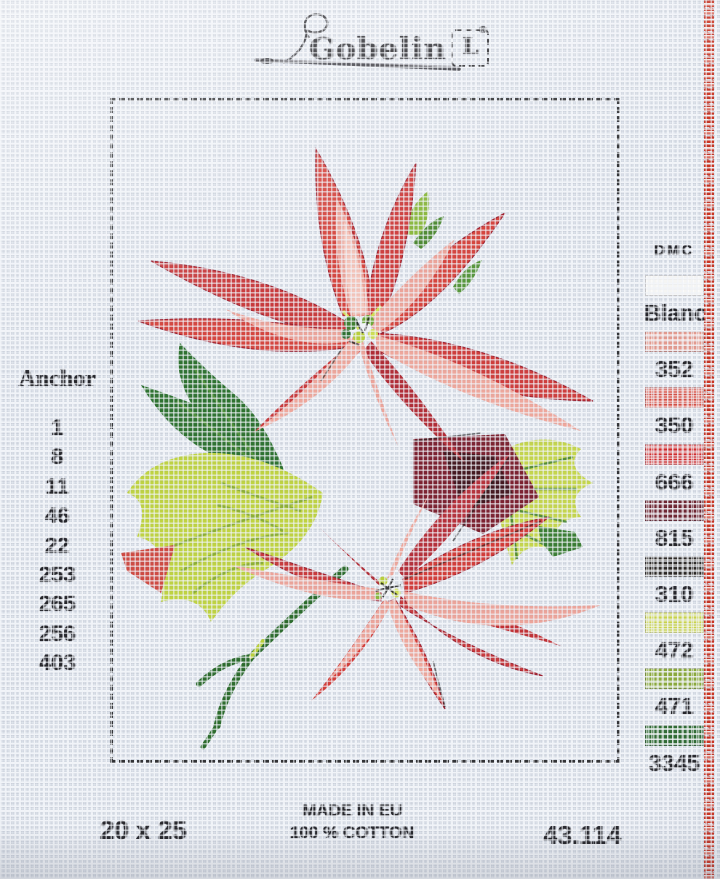  I want to click on anchor-code: 8, so click(57, 457).